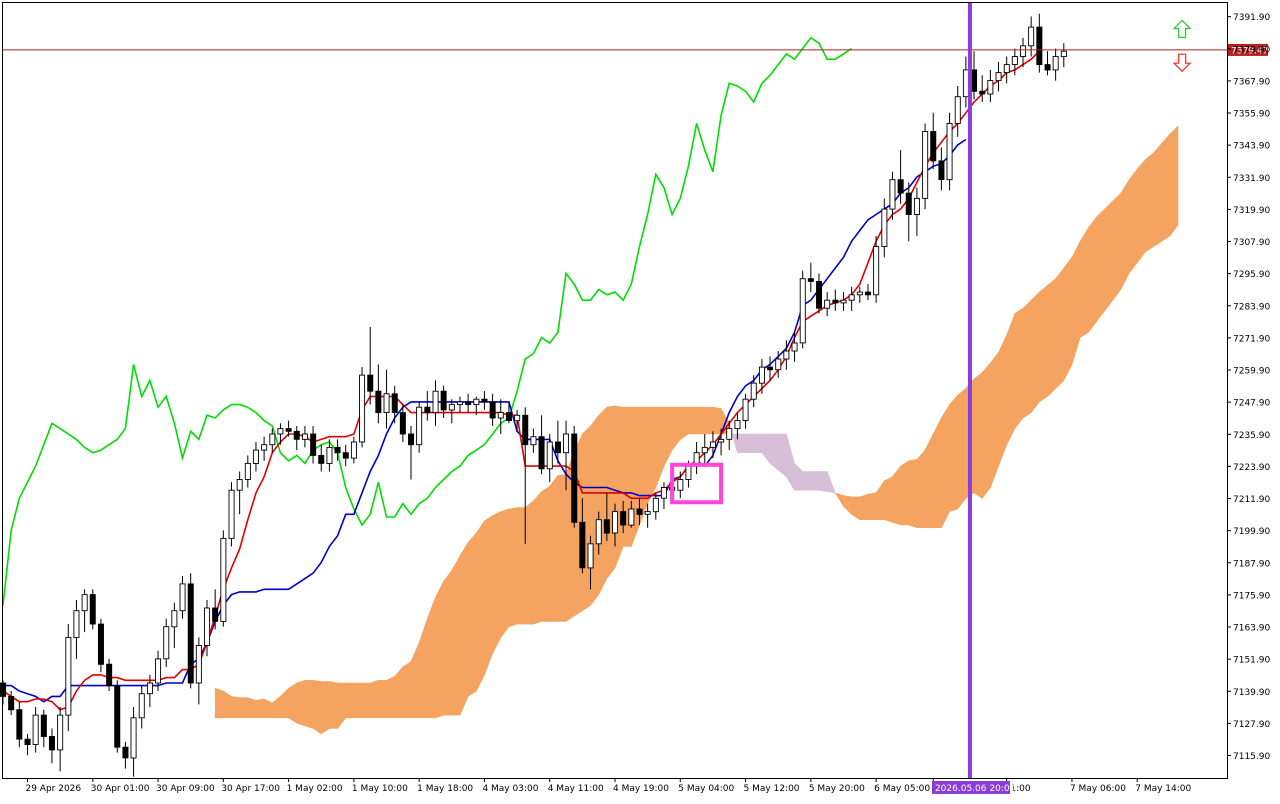 This screenshot has height=804, width=1280. I want to click on x-tick-label: 1 May 10:00, so click(380, 789).